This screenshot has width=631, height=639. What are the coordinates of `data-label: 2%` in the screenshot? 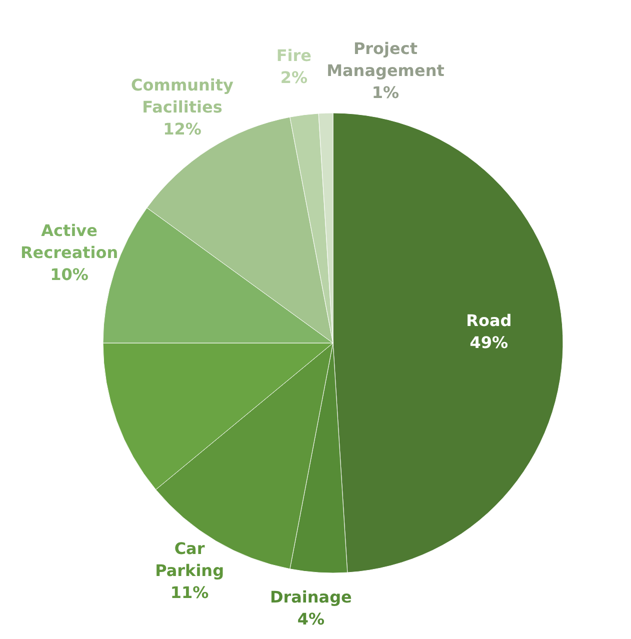 It's located at (294, 78).